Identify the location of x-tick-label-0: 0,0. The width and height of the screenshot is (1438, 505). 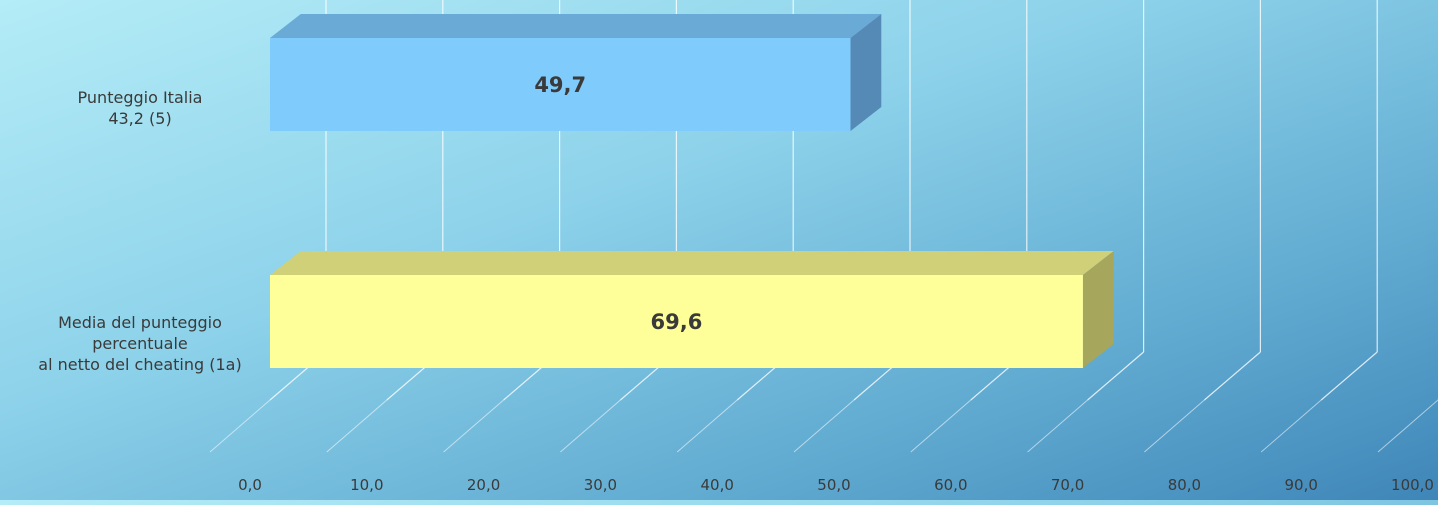
(250, 485).